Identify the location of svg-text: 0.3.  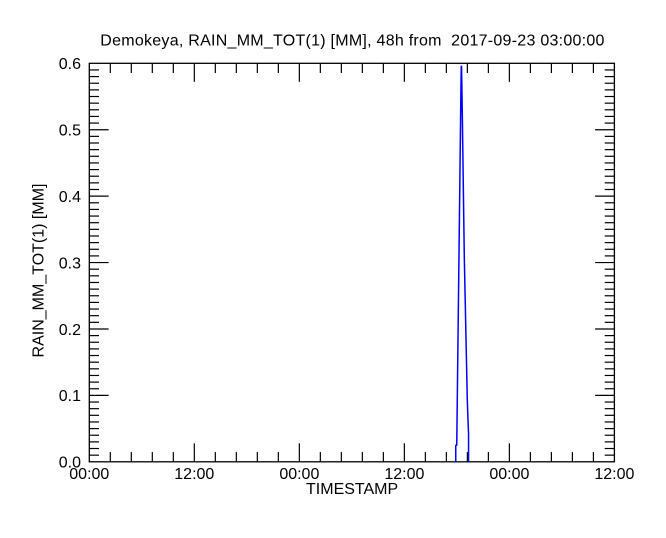
(70, 263).